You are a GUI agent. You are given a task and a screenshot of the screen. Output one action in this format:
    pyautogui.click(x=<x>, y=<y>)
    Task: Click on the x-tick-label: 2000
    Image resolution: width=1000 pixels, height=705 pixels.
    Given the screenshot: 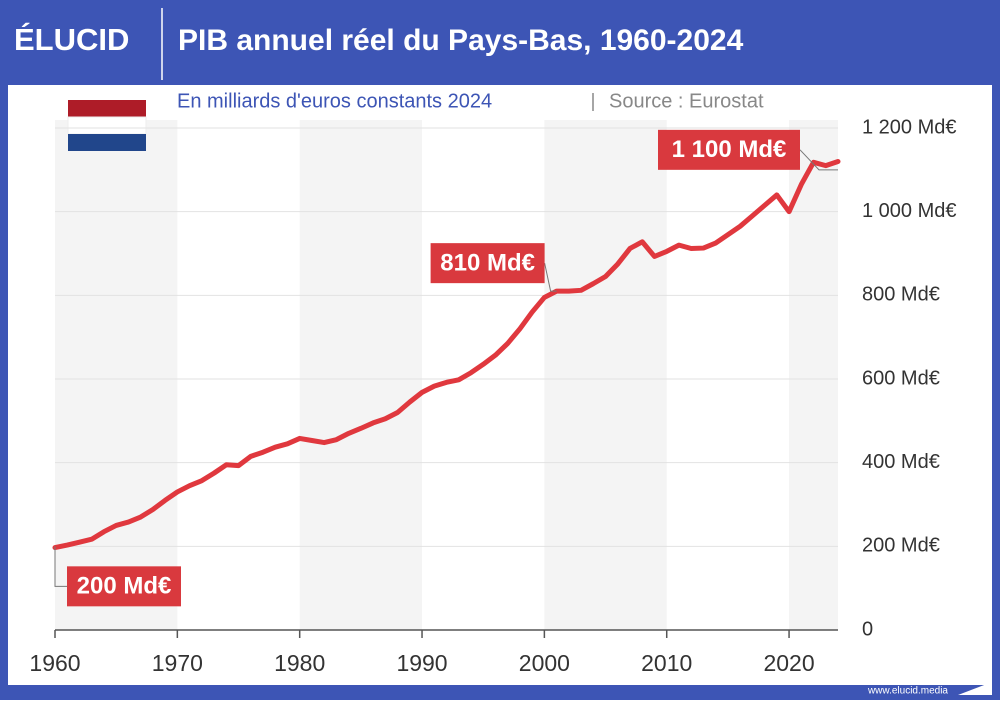 What is the action you would take?
    pyautogui.click(x=544, y=663)
    